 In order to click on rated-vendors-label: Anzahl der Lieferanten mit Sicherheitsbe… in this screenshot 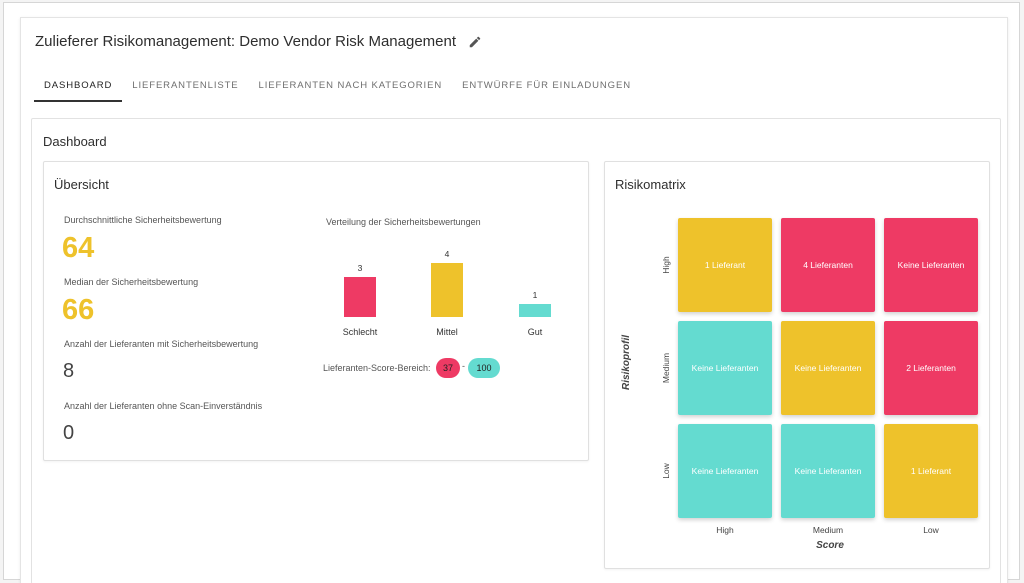, I will do `click(161, 344)`.